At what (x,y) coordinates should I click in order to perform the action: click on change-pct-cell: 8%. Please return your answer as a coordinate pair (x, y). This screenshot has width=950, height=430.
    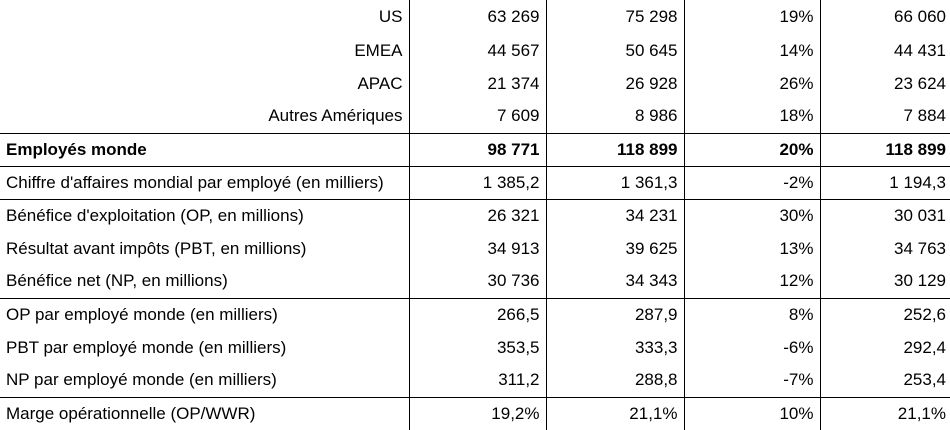
    Looking at the image, I should click on (751, 314).